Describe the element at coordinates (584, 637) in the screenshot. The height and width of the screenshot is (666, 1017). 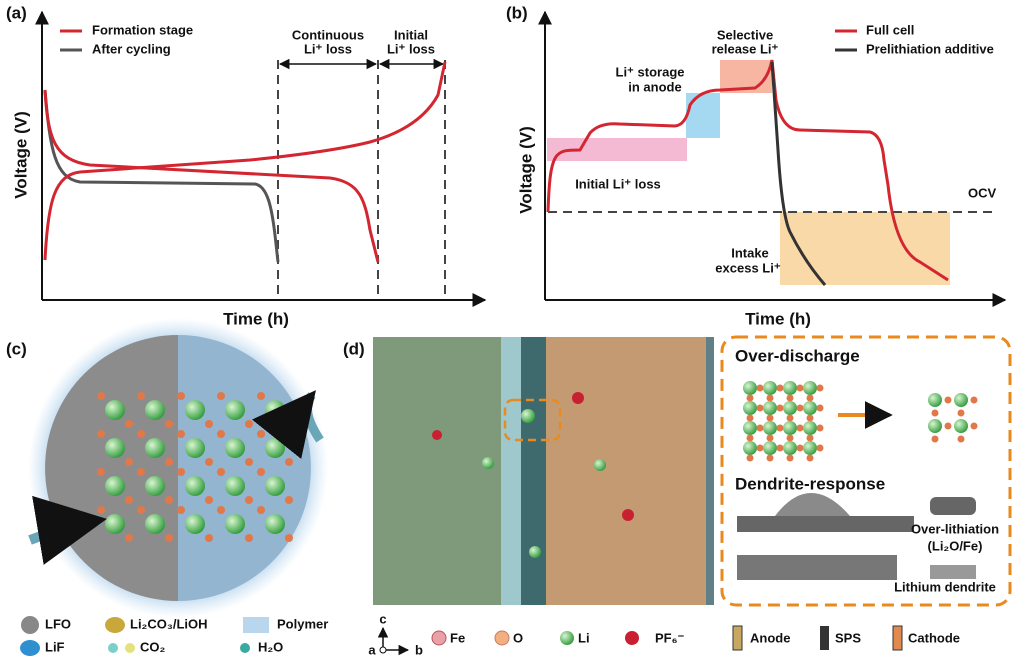
I see `legend-entry: Li` at that location.